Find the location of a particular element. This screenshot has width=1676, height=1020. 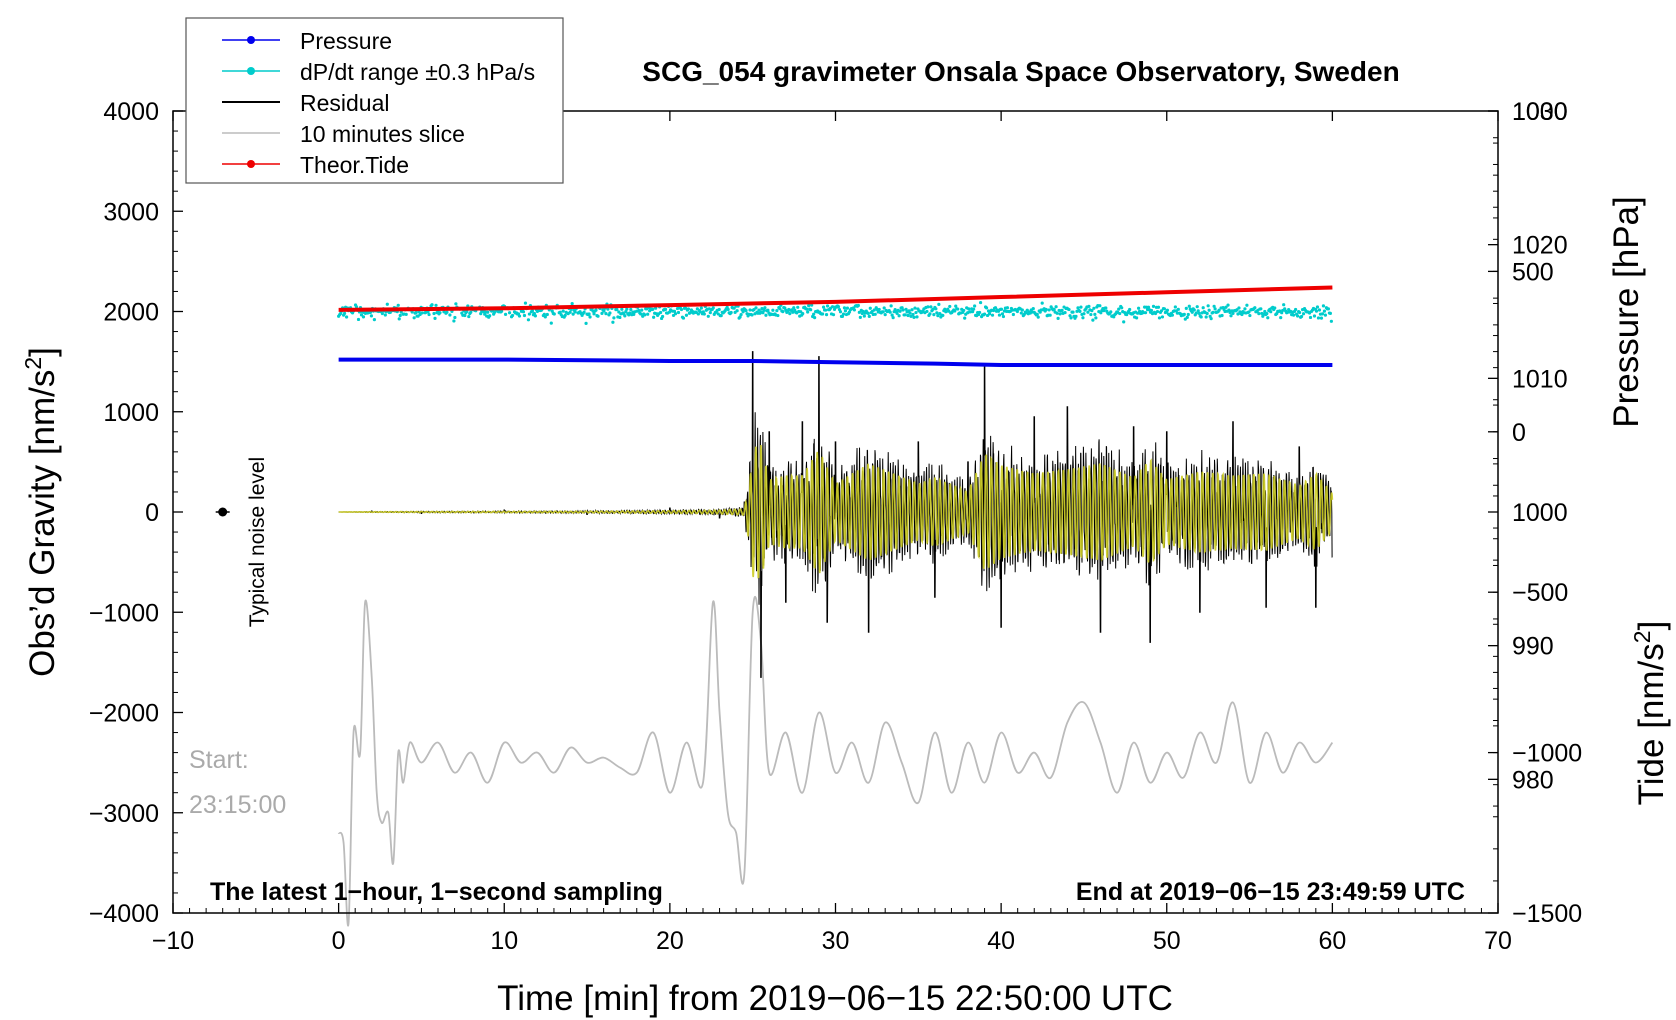

y-tick-label: −3000 is located at coordinates (124, 814).